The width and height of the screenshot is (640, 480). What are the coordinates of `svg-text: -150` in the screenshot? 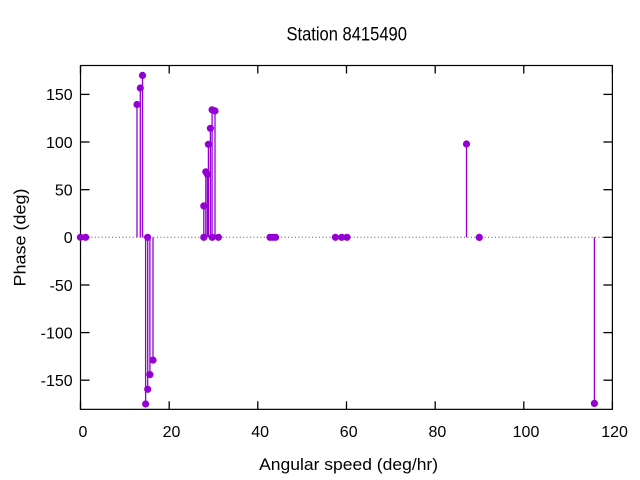 It's located at (57, 381).